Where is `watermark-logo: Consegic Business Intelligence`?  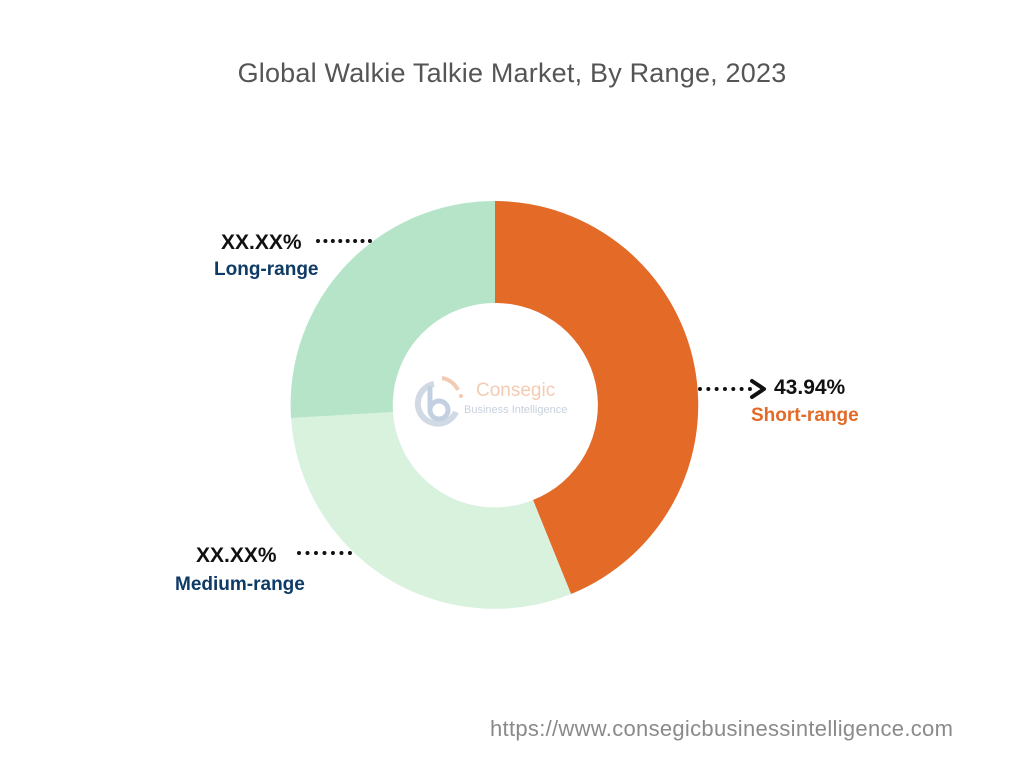
watermark-logo: Consegic Business Intelligence is located at coordinates (497, 402).